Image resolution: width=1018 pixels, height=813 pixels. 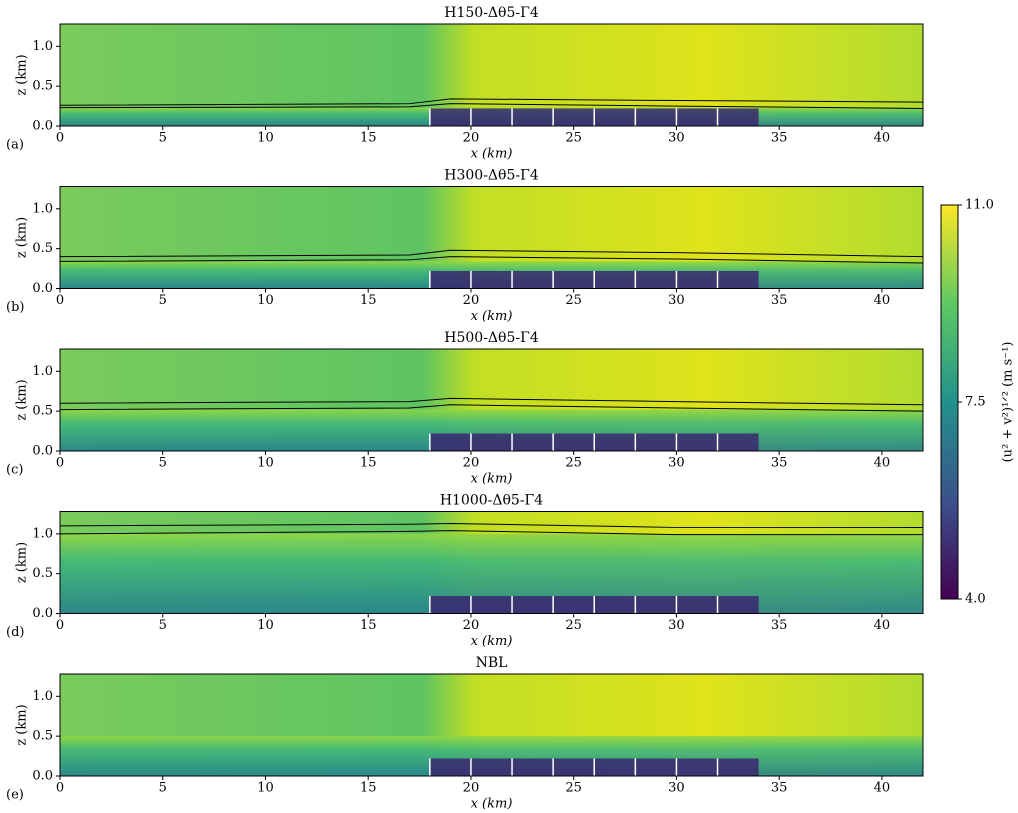 What do you see at coordinates (949, 402) in the screenshot?
I see `colorbar` at bounding box center [949, 402].